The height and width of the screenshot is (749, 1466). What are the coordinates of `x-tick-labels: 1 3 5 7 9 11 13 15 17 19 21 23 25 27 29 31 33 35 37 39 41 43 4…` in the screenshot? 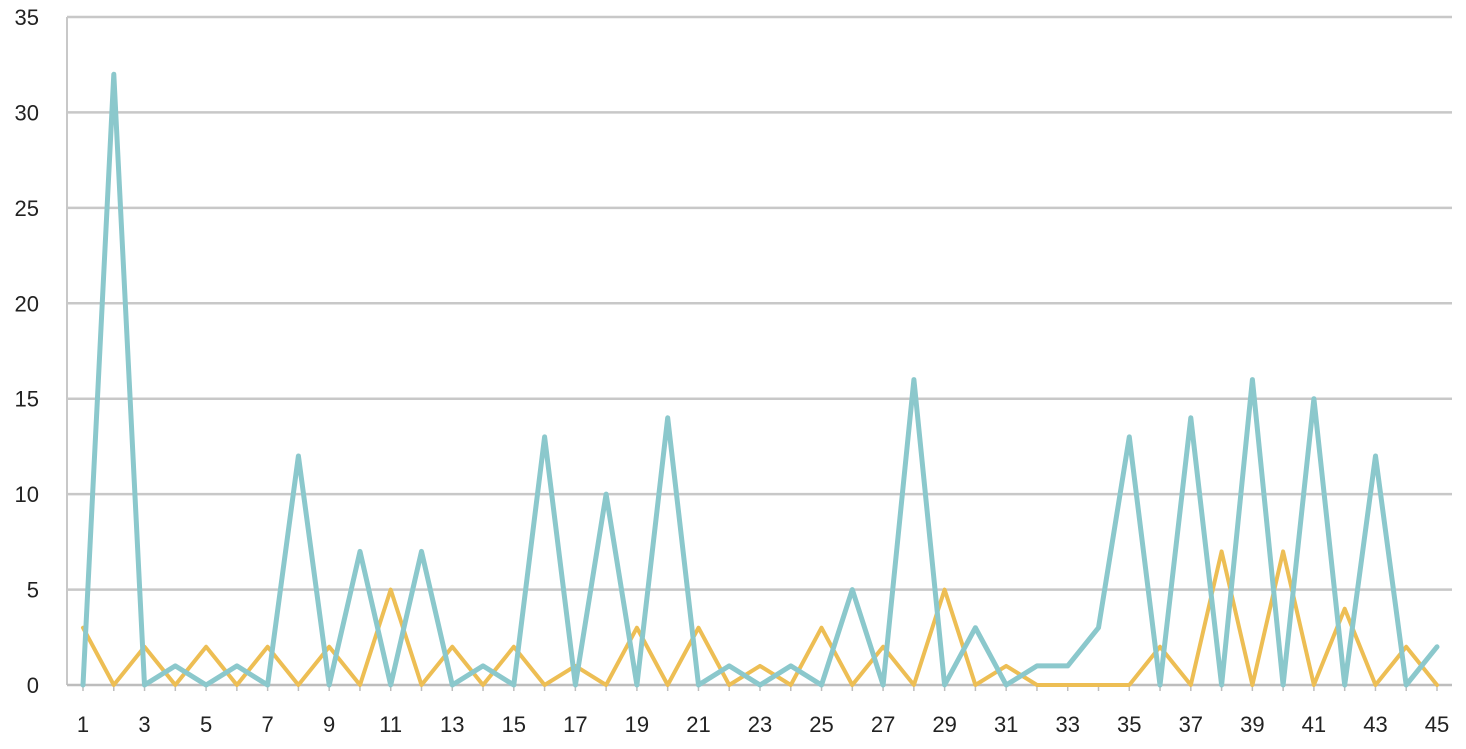 It's located at (763, 724).